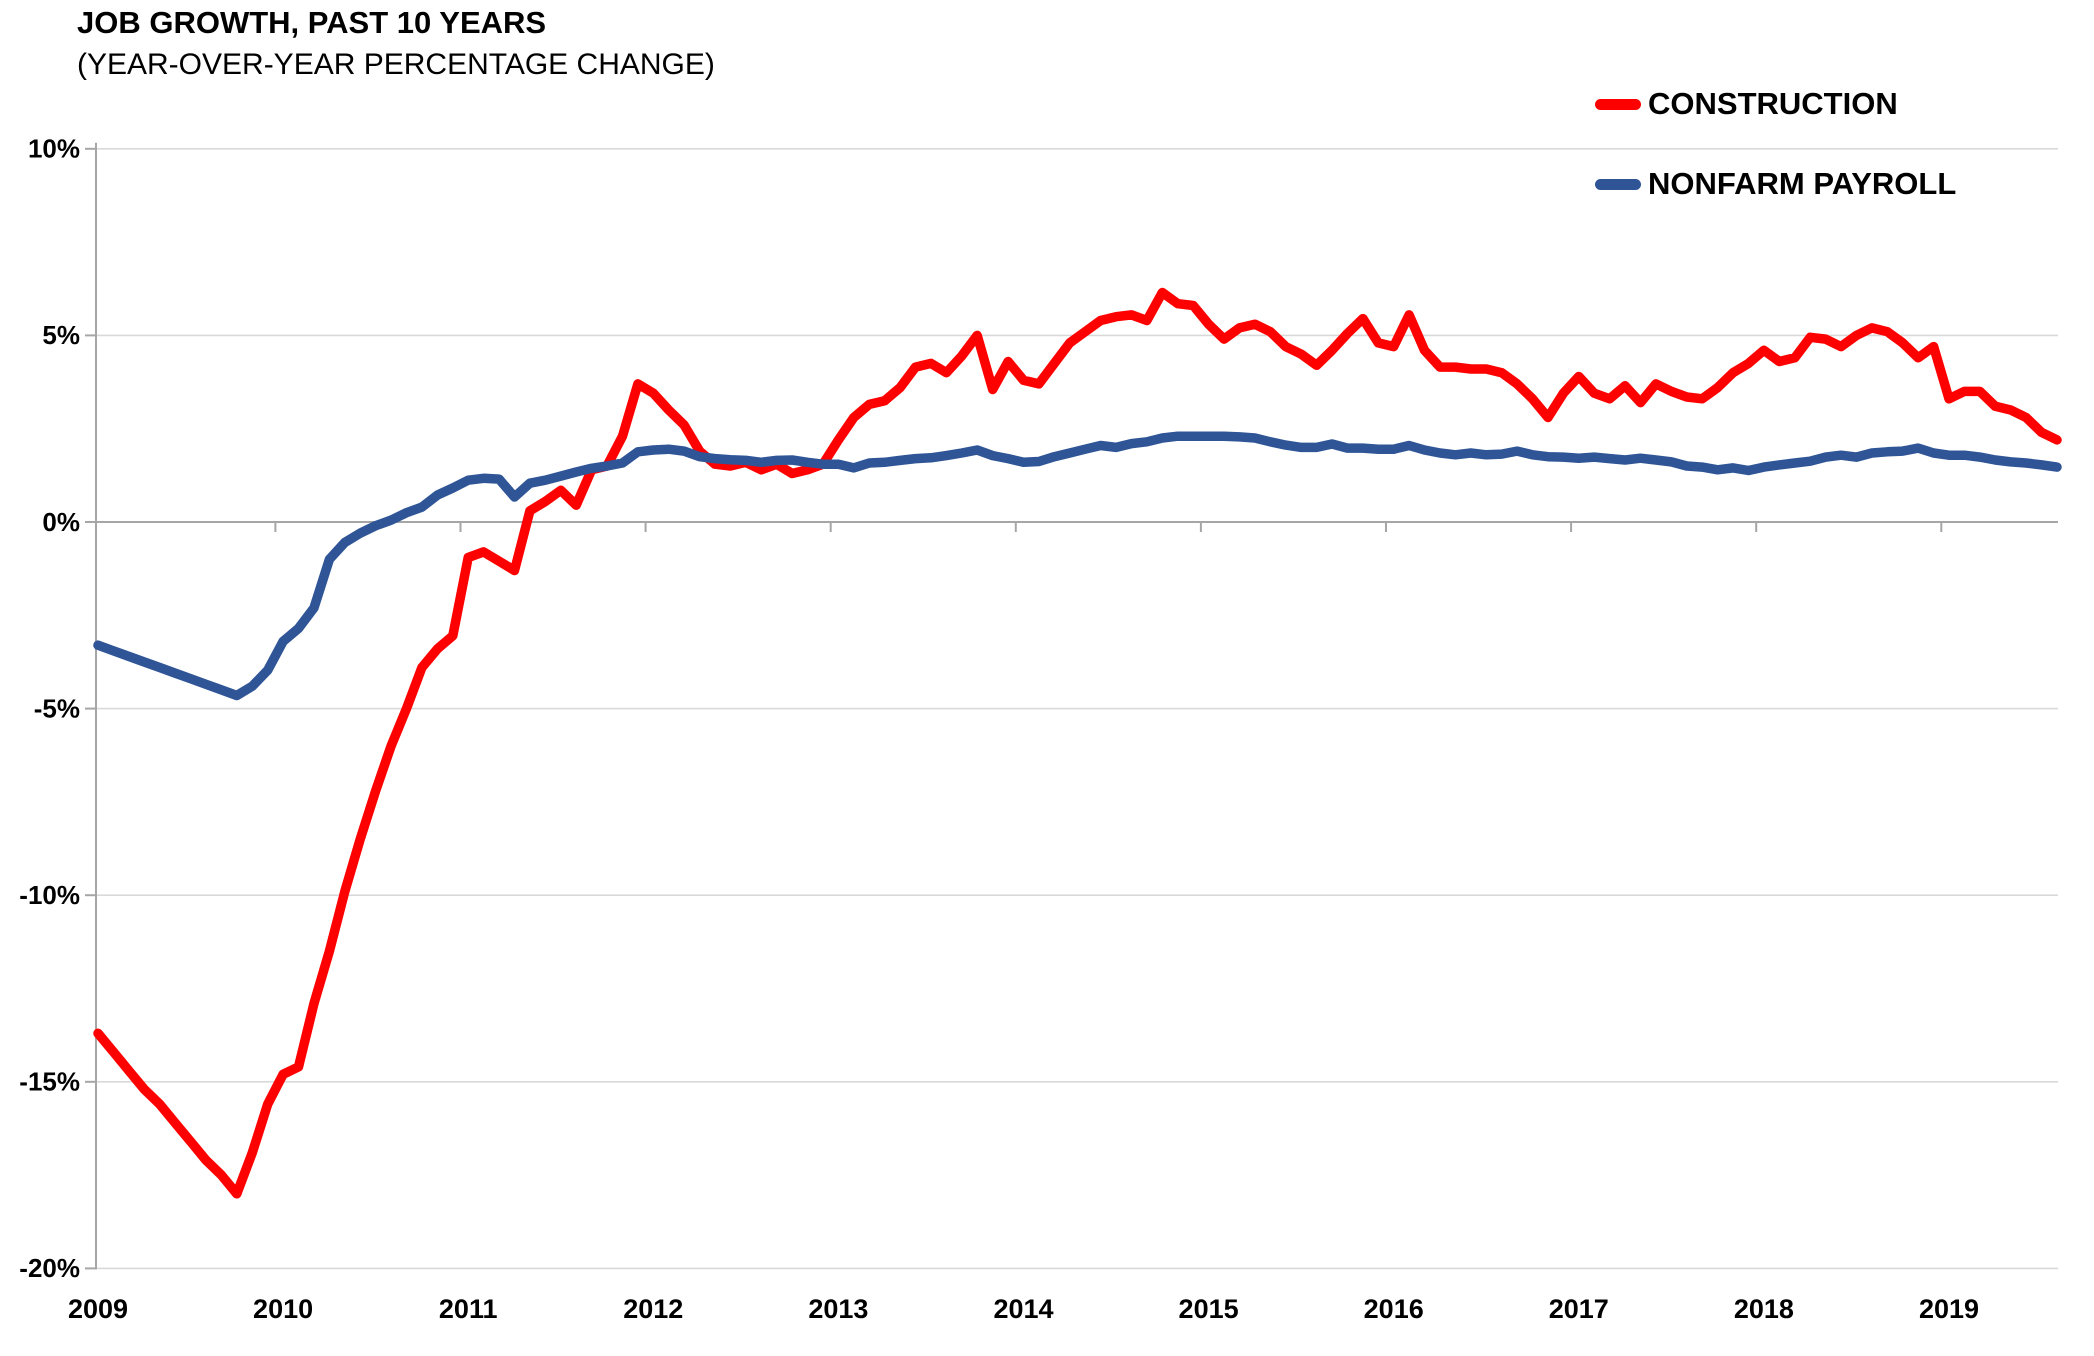 The width and height of the screenshot is (2094, 1356). Describe the element at coordinates (1802, 183) in the screenshot. I see `legend-label-nonfarm-payroll: NONFARM PAYROLL` at that location.